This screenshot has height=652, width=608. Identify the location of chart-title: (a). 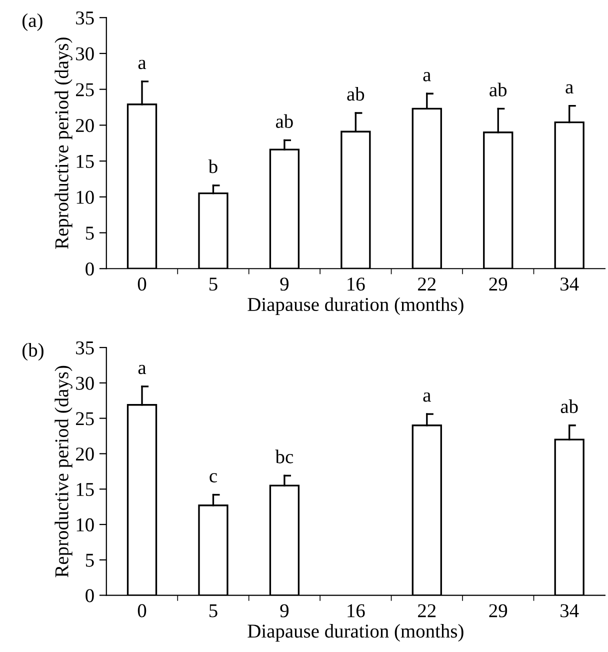
(32, 22).